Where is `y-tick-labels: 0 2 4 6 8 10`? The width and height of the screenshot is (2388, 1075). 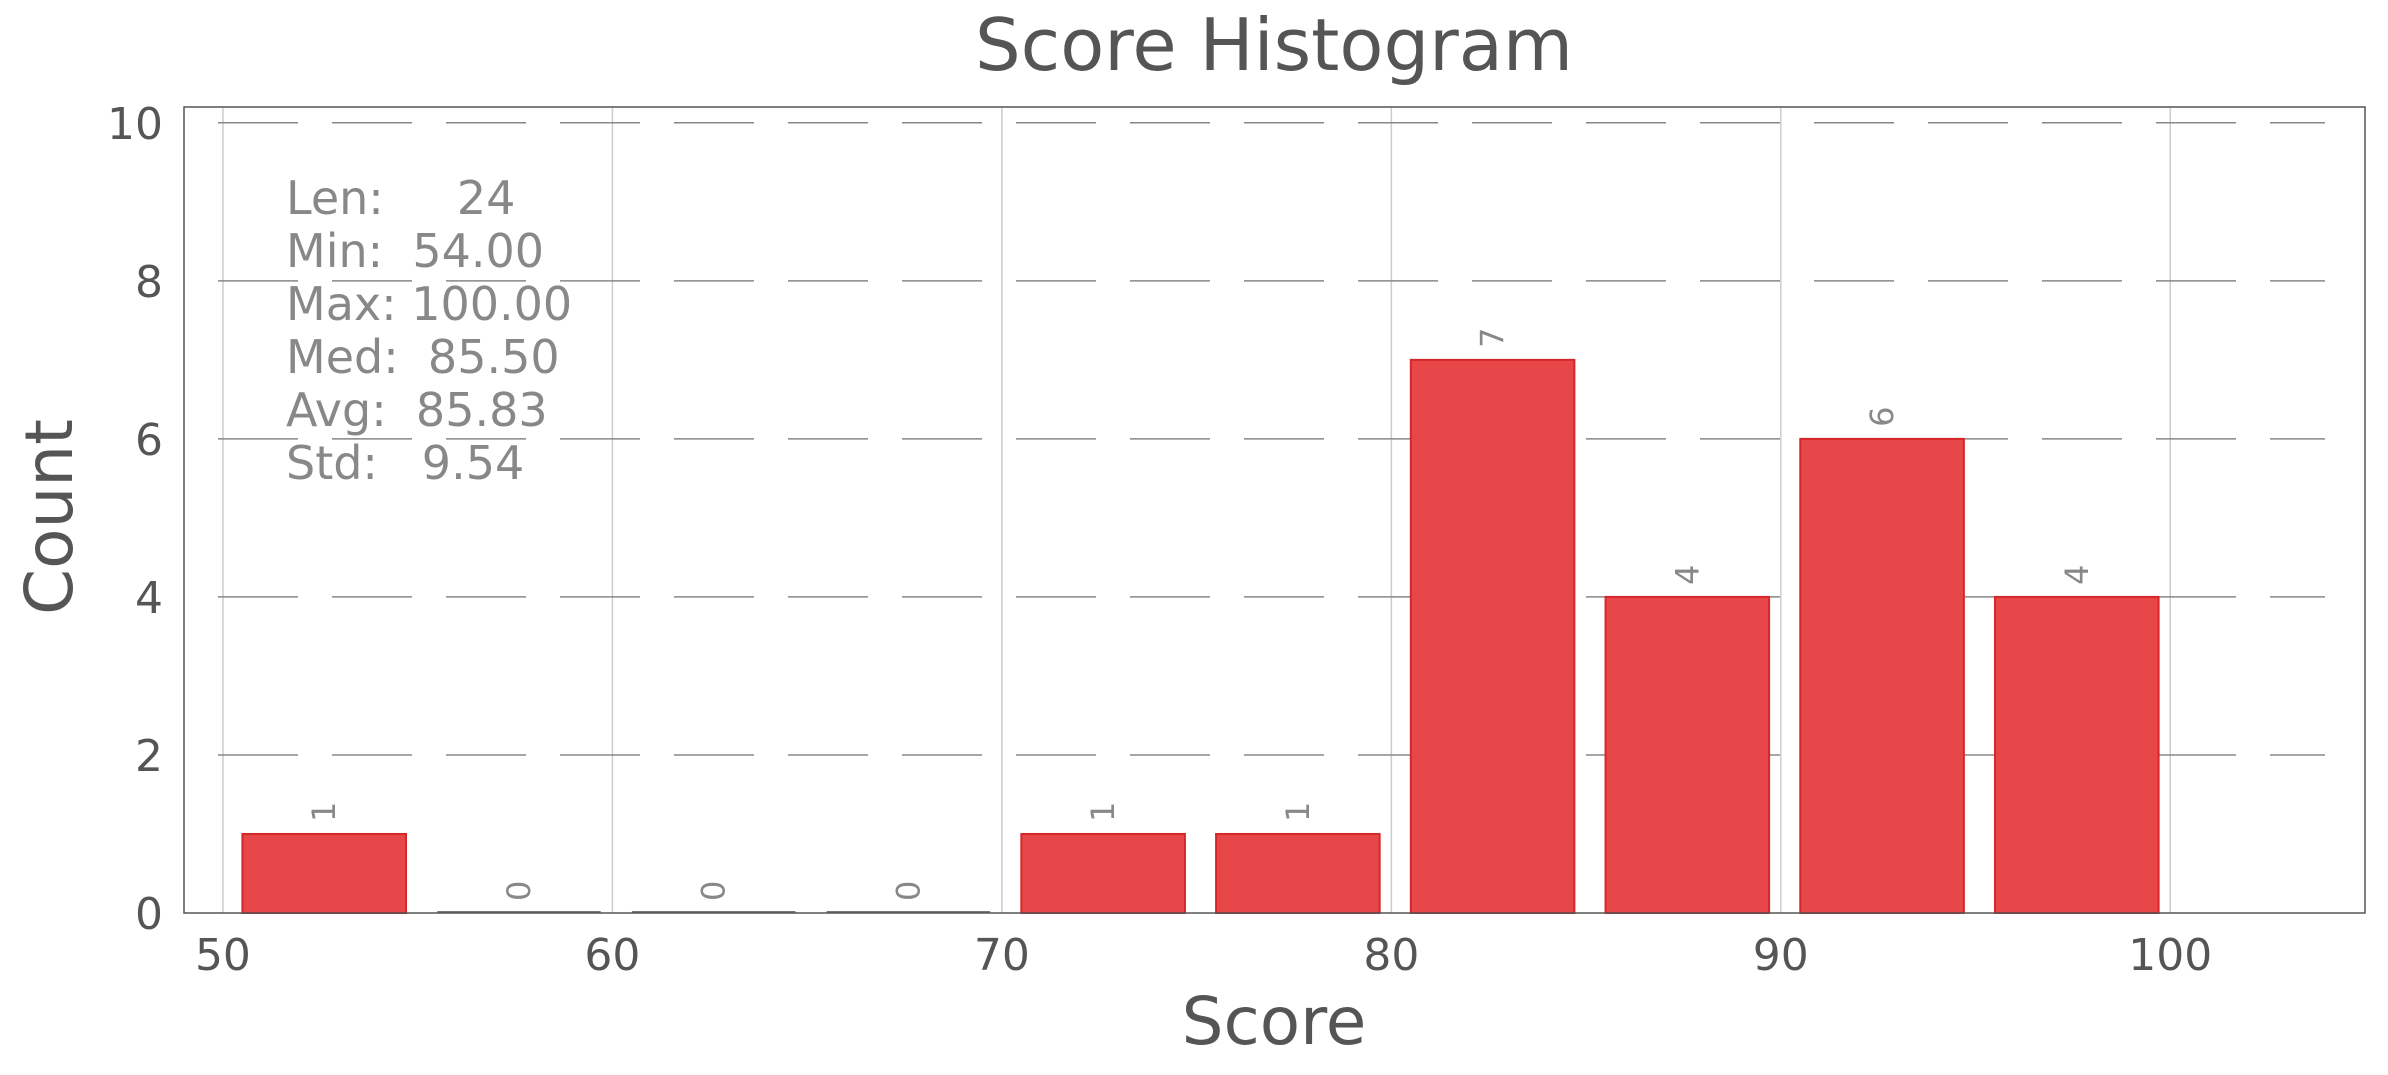 y-tick-labels: 0 2 4 6 8 10 is located at coordinates (135, 519).